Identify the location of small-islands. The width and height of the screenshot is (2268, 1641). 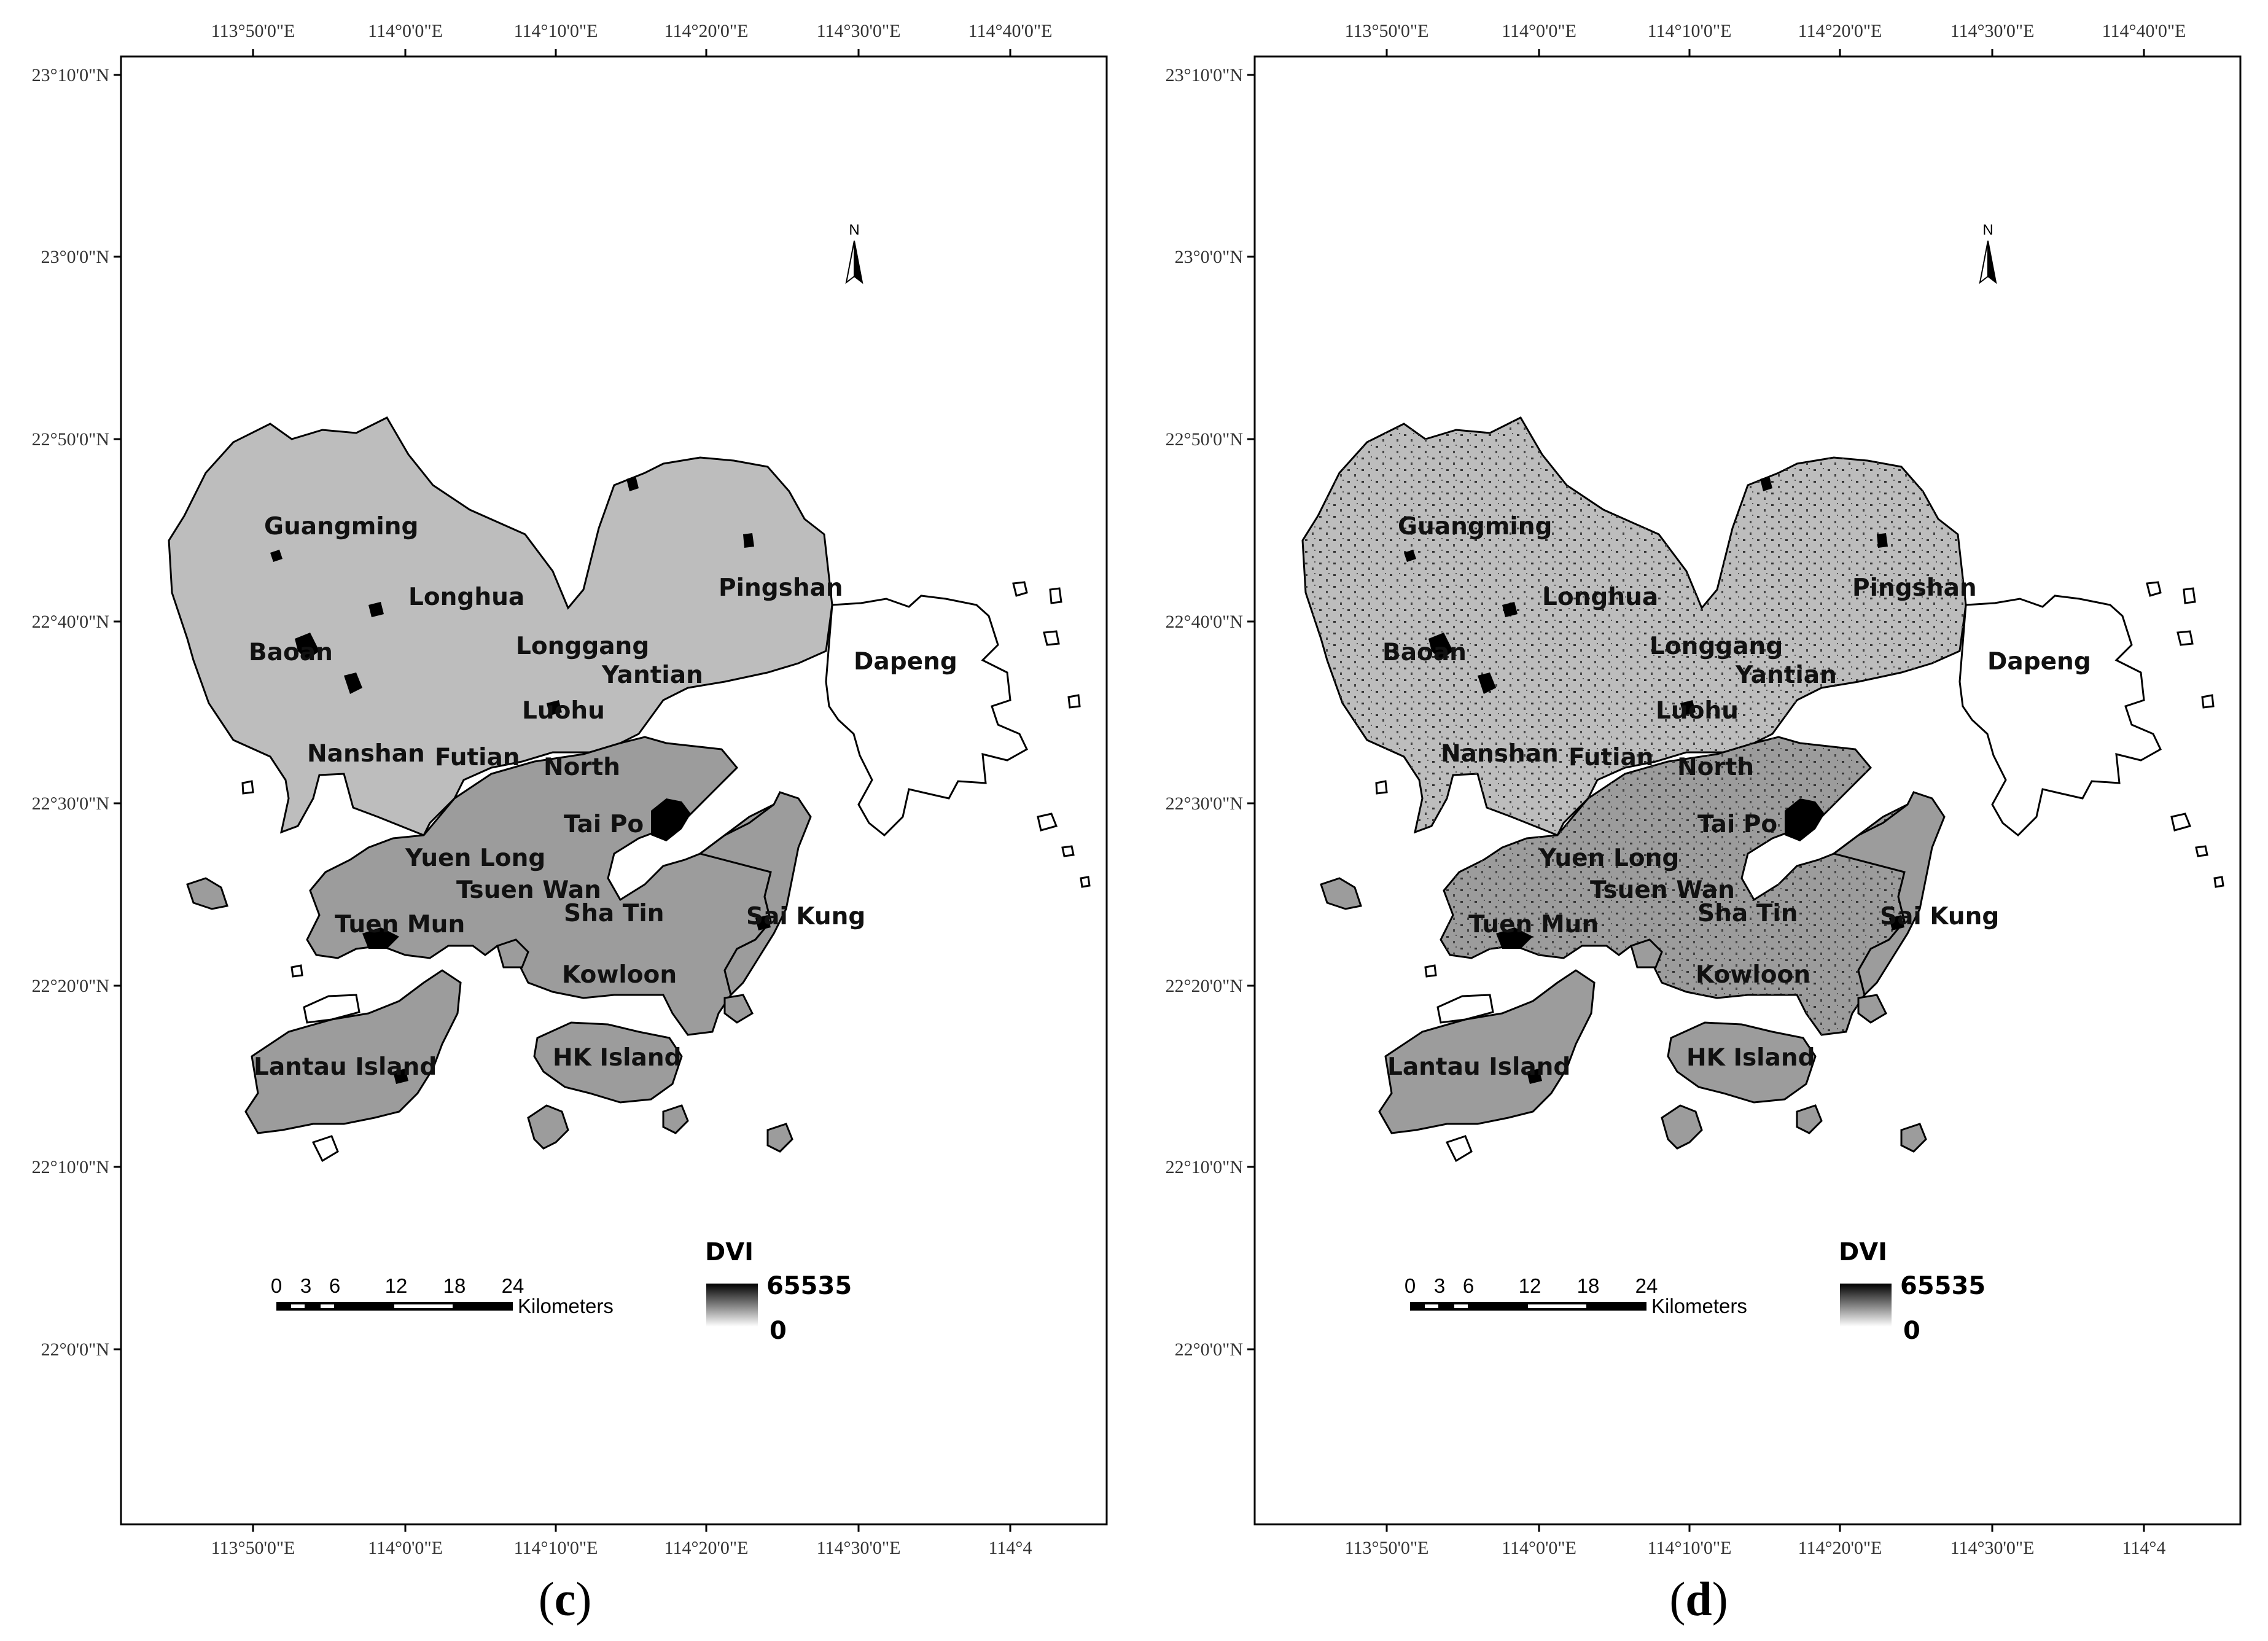
(1772, 872).